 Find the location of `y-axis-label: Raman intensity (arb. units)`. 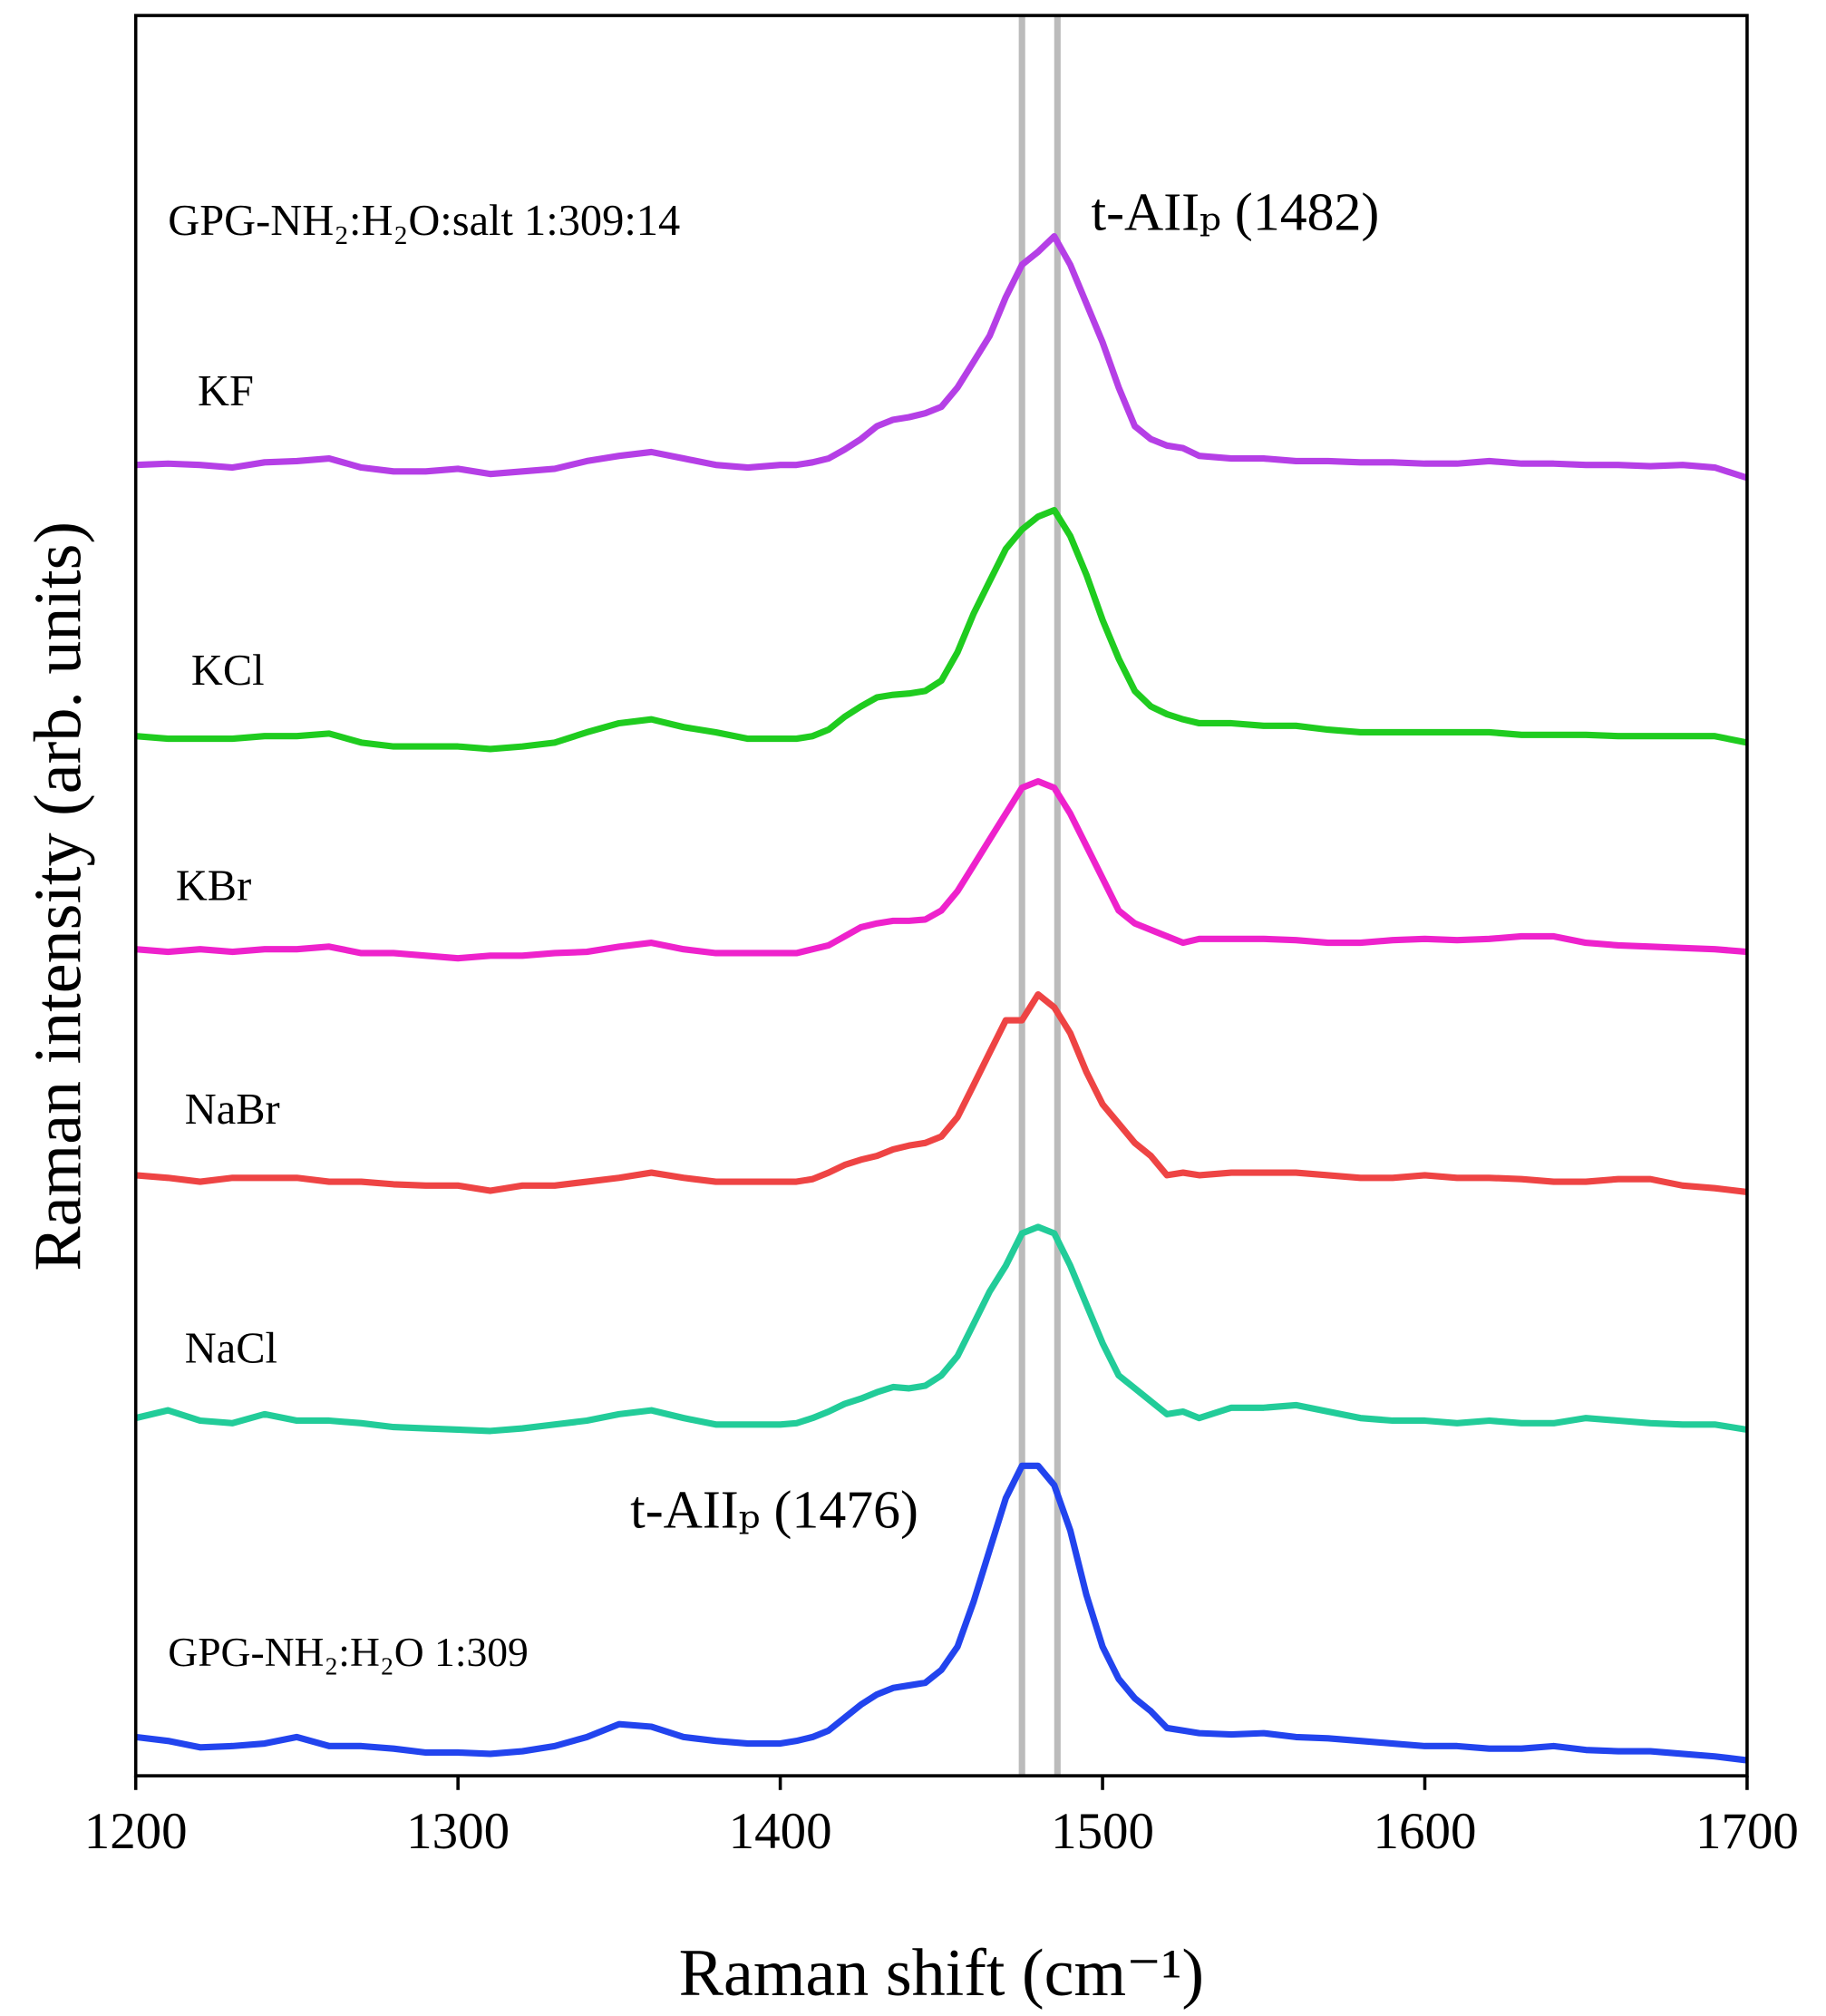

y-axis-label: Raman intensity (arb. units) is located at coordinates (58, 896).